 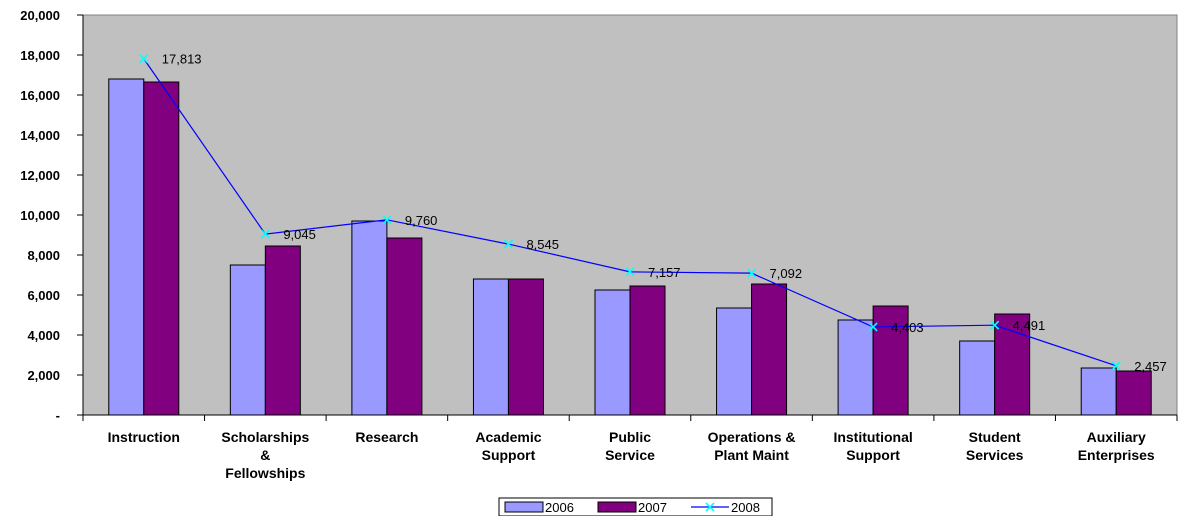 What do you see at coordinates (58, 415) in the screenshot?
I see `y-tick-label: -` at bounding box center [58, 415].